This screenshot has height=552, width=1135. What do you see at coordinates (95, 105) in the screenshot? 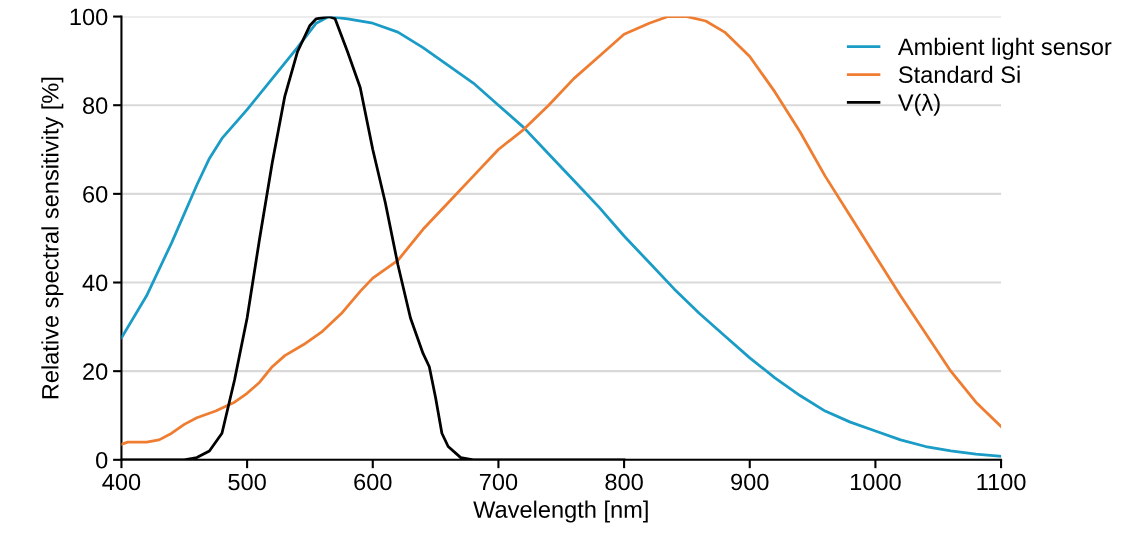
I see `y-tick-label: 80` at bounding box center [95, 105].